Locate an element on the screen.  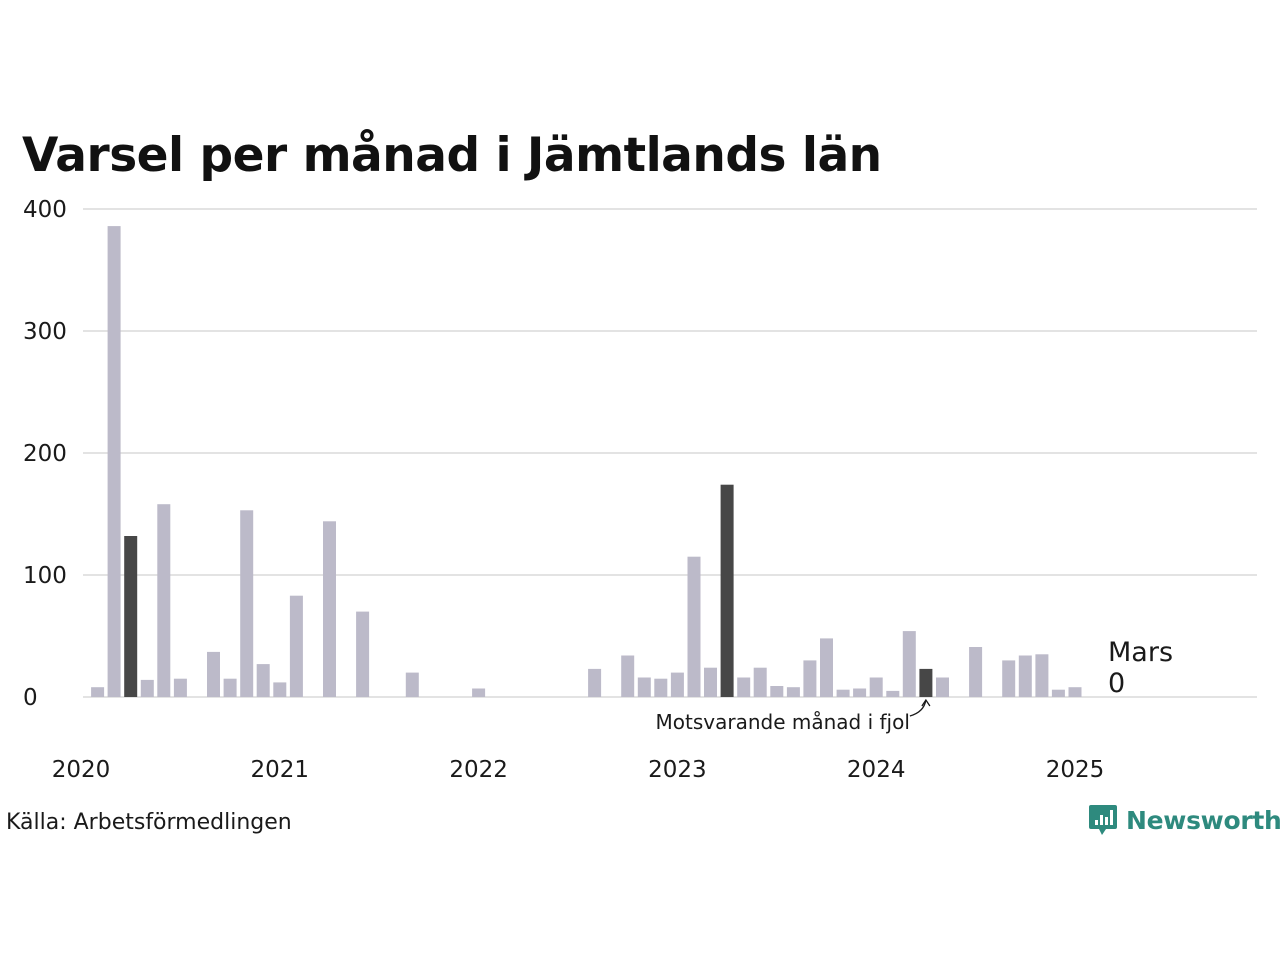
x-tick-label-2022: 2022 is located at coordinates (478, 770).